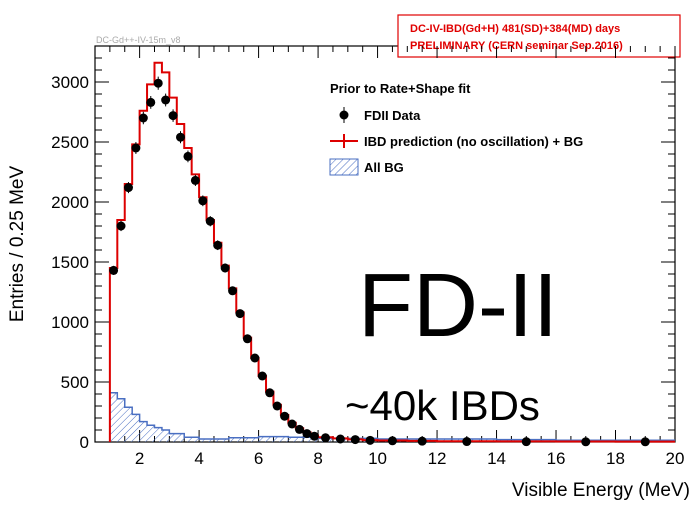 This screenshot has width=699, height=511. I want to click on legend-header: Prior to Rate+Shape fit, so click(400, 88).